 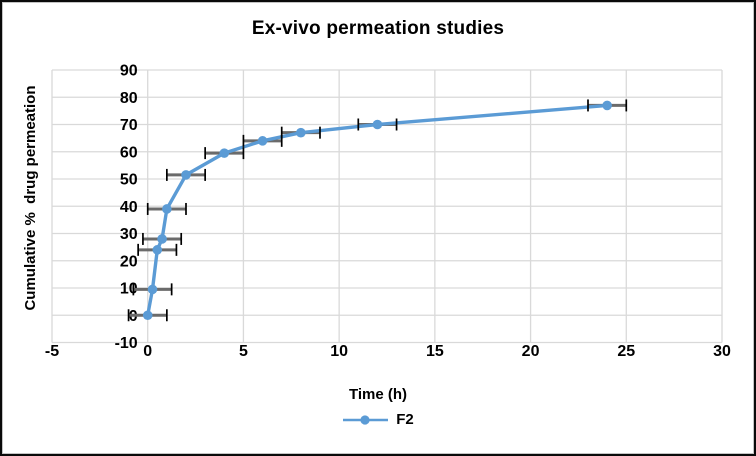 What do you see at coordinates (129, 71) in the screenshot?
I see `y-tick-label: 90` at bounding box center [129, 71].